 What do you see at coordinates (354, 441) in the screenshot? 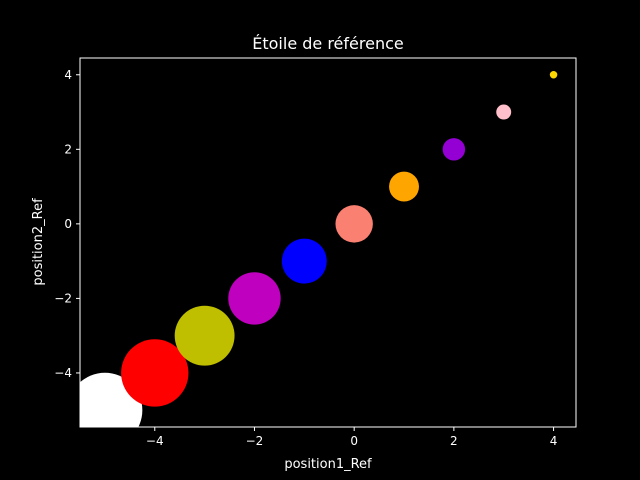
I see `x-tick-label: 0` at bounding box center [354, 441].